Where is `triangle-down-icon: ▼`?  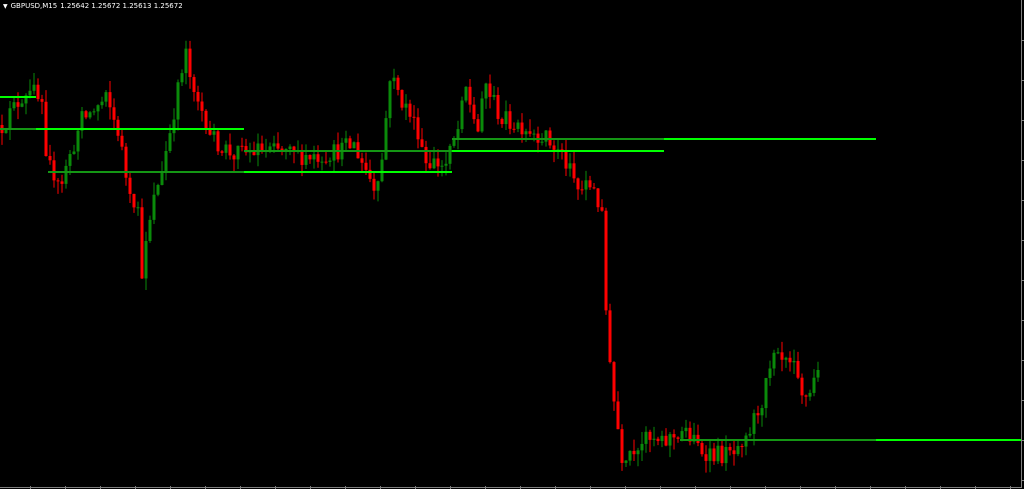
triangle-down-icon: ▼ is located at coordinates (5, 6).